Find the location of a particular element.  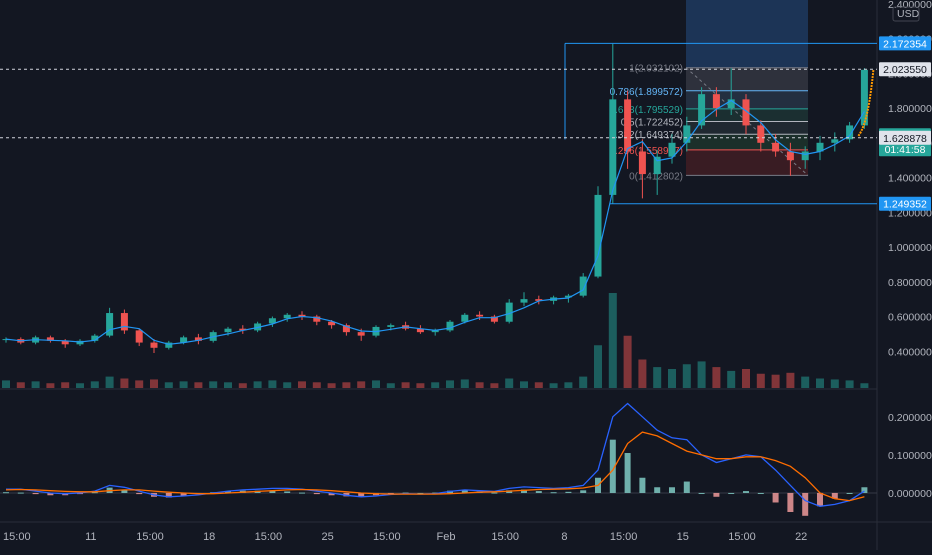

price-label-text: 1.249352 is located at coordinates (905, 205).